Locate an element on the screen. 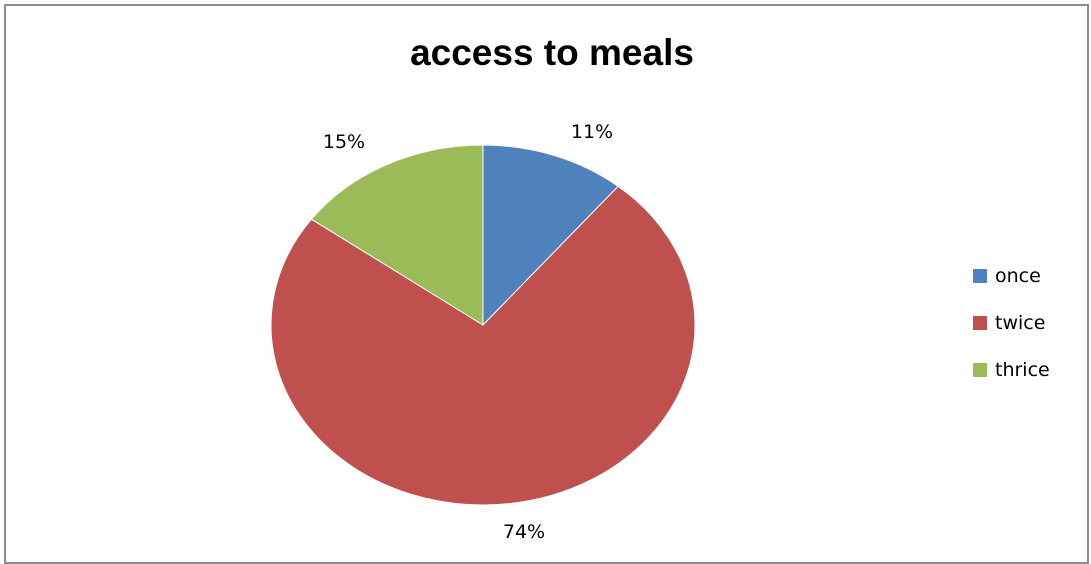 This screenshot has width=1091, height=564. legend-label-thrice: thrice is located at coordinates (1022, 370).